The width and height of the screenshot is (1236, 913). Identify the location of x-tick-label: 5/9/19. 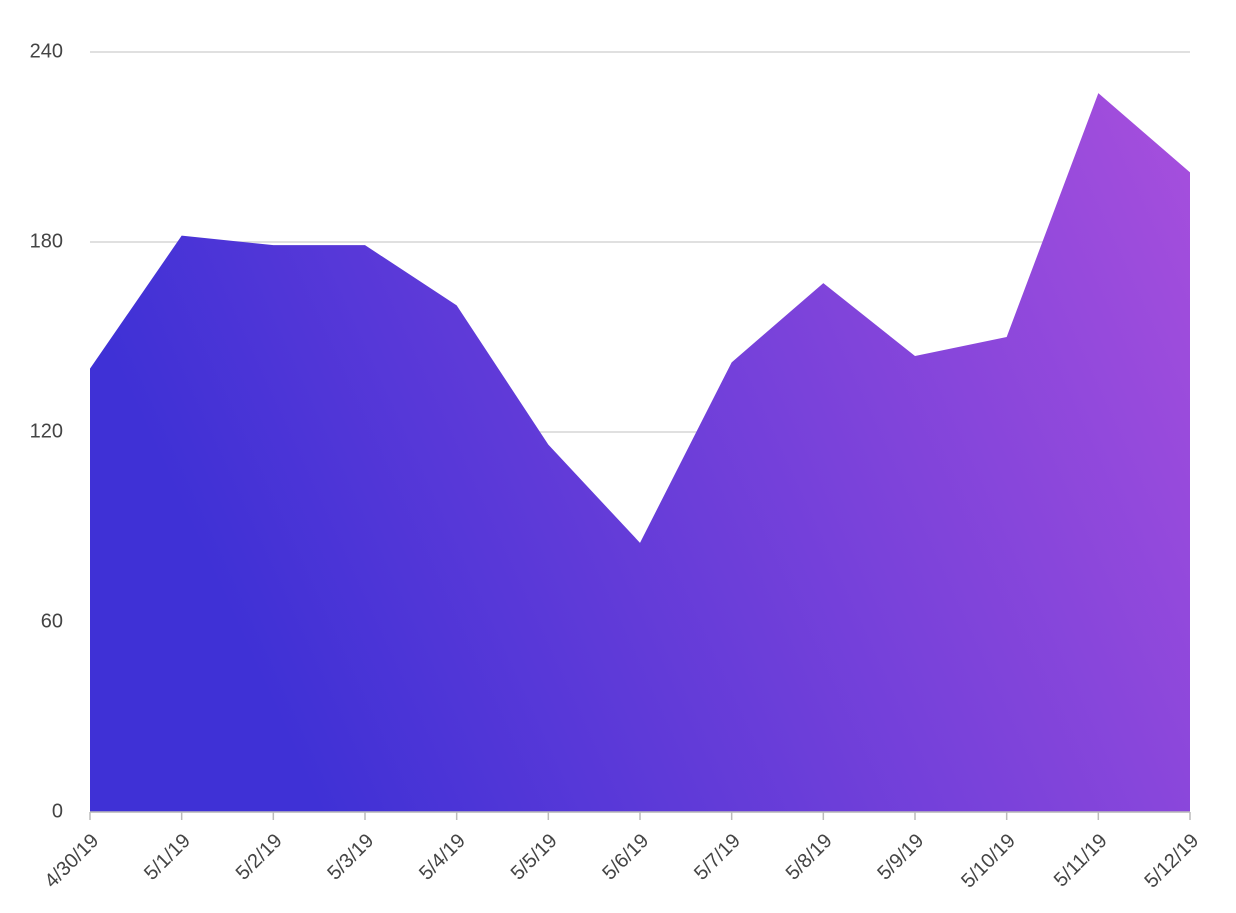
(900, 857).